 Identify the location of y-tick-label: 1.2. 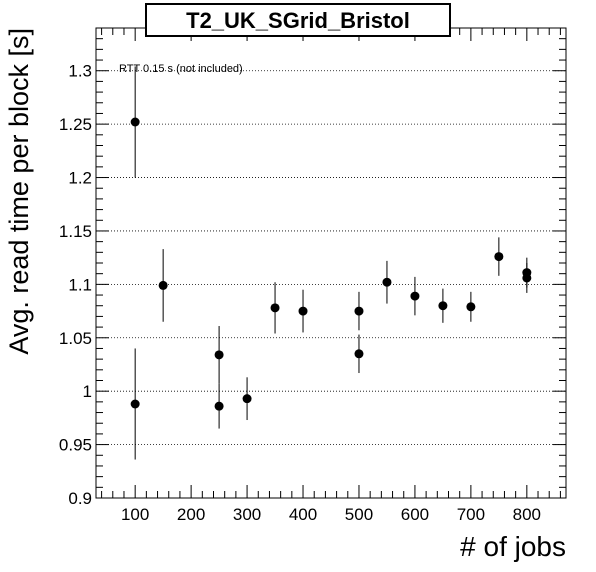
(80, 178).